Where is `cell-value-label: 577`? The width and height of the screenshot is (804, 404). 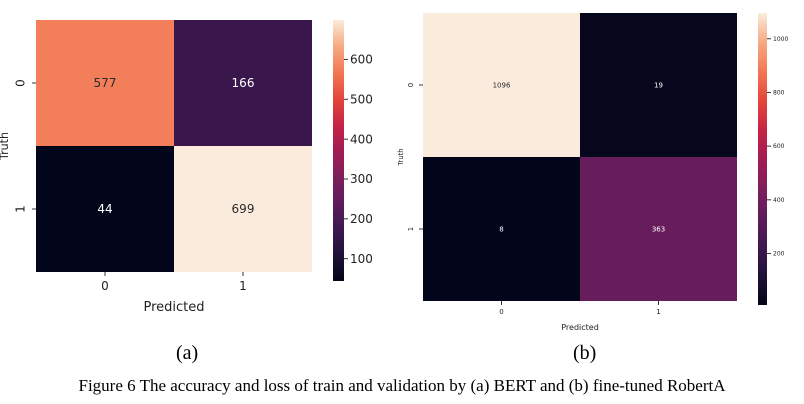 cell-value-label: 577 is located at coordinates (105, 83).